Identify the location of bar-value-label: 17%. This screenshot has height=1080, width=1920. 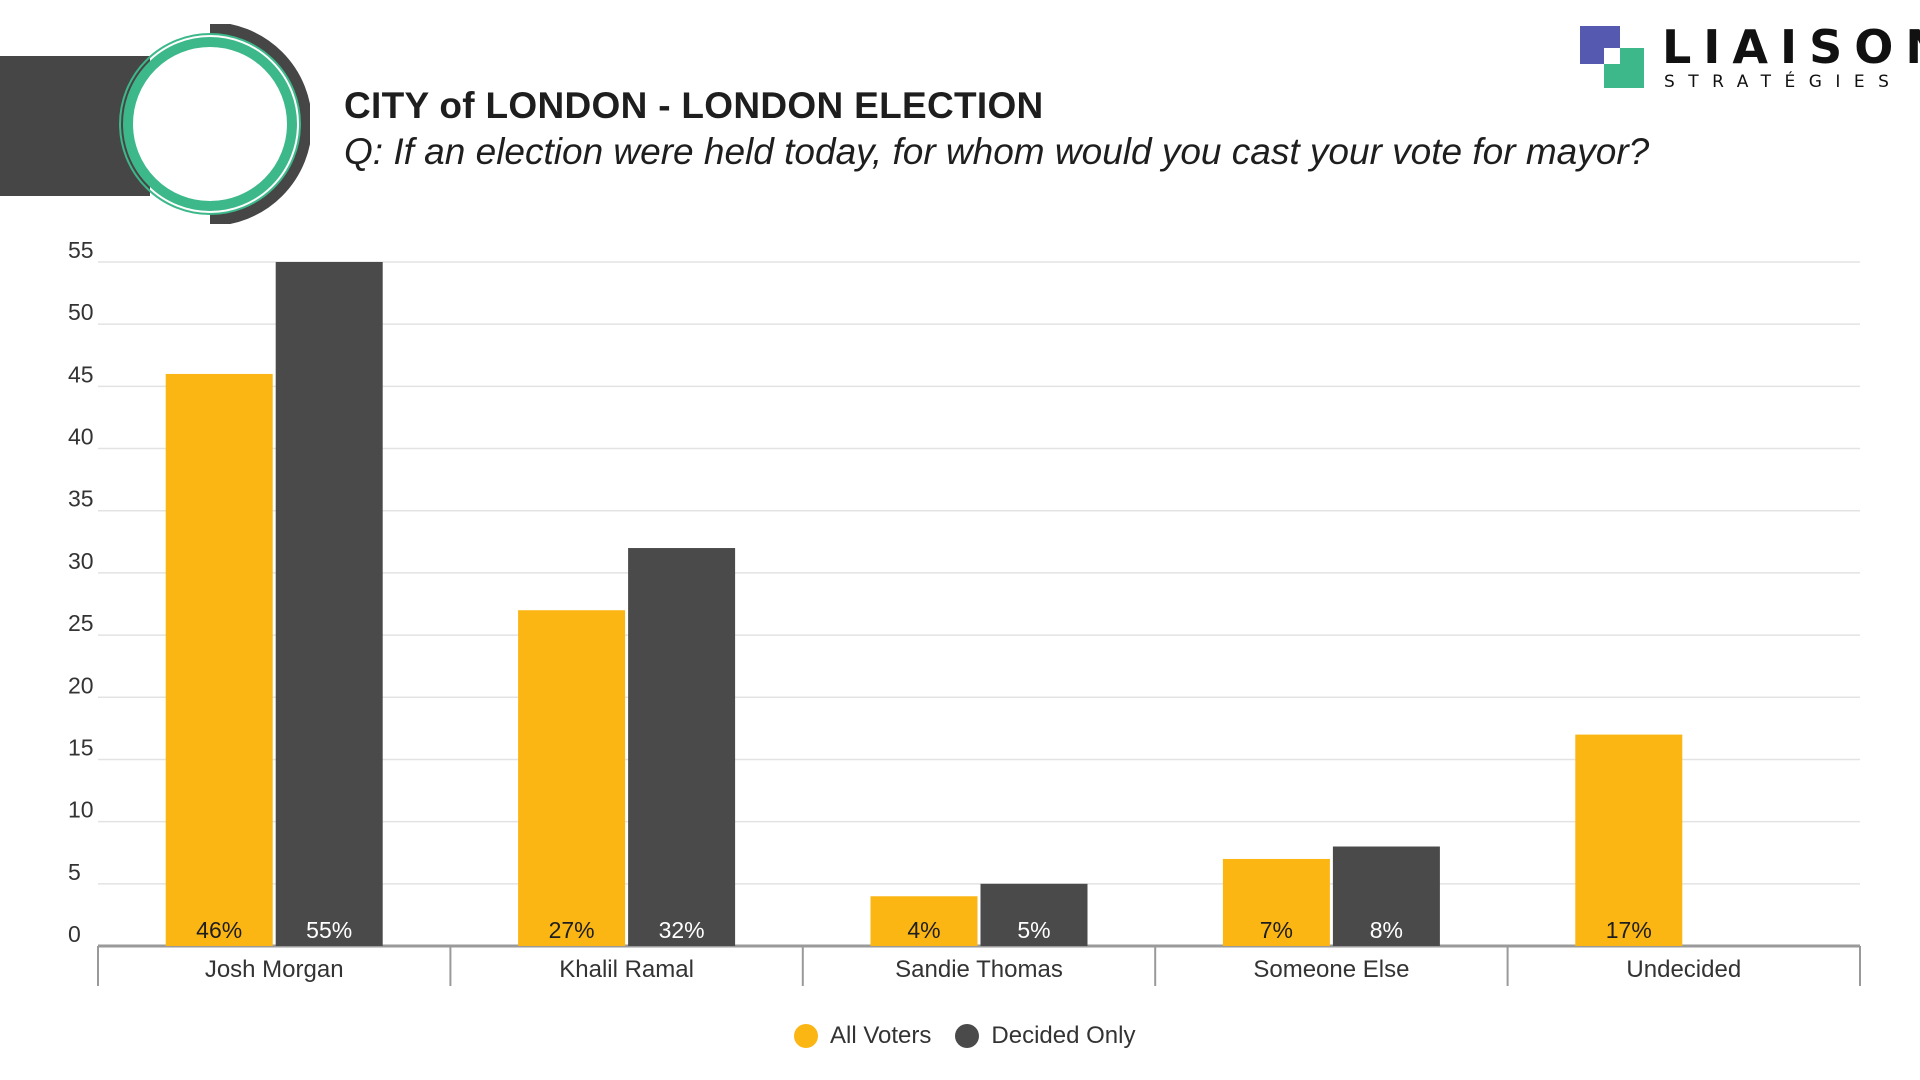
(1629, 930).